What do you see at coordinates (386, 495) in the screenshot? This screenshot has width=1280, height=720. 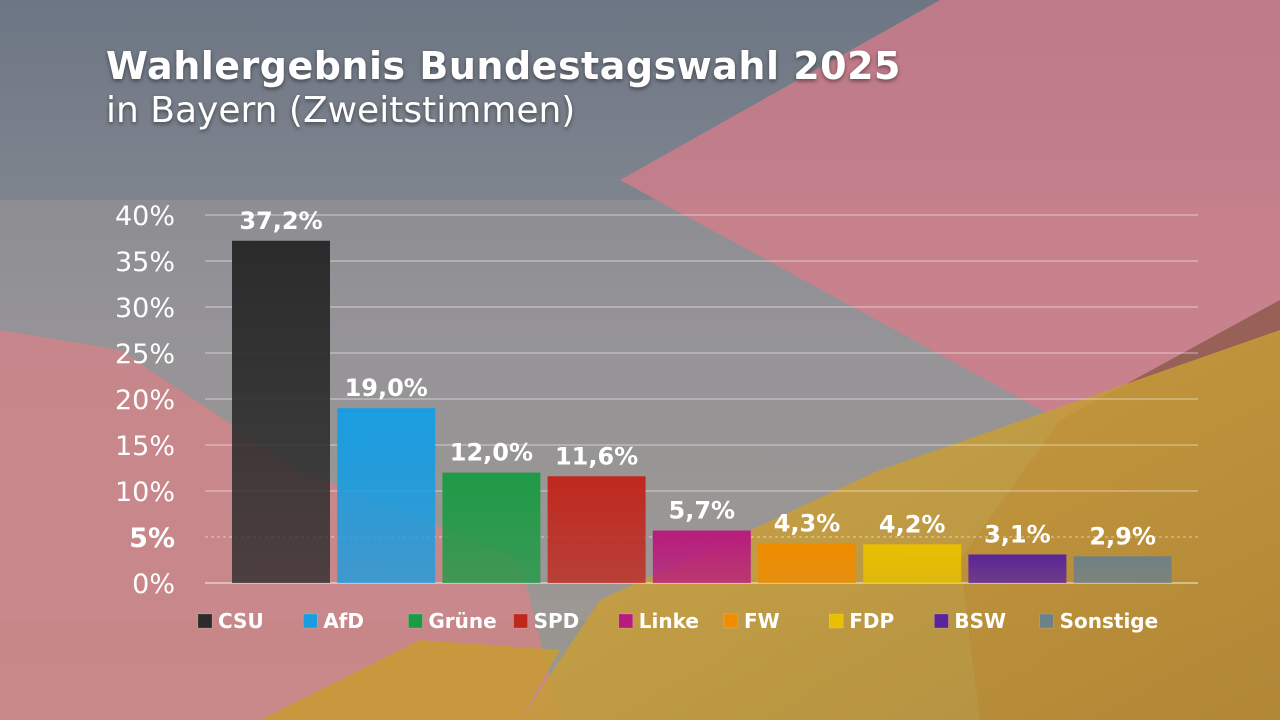 I see `bar-afd` at bounding box center [386, 495].